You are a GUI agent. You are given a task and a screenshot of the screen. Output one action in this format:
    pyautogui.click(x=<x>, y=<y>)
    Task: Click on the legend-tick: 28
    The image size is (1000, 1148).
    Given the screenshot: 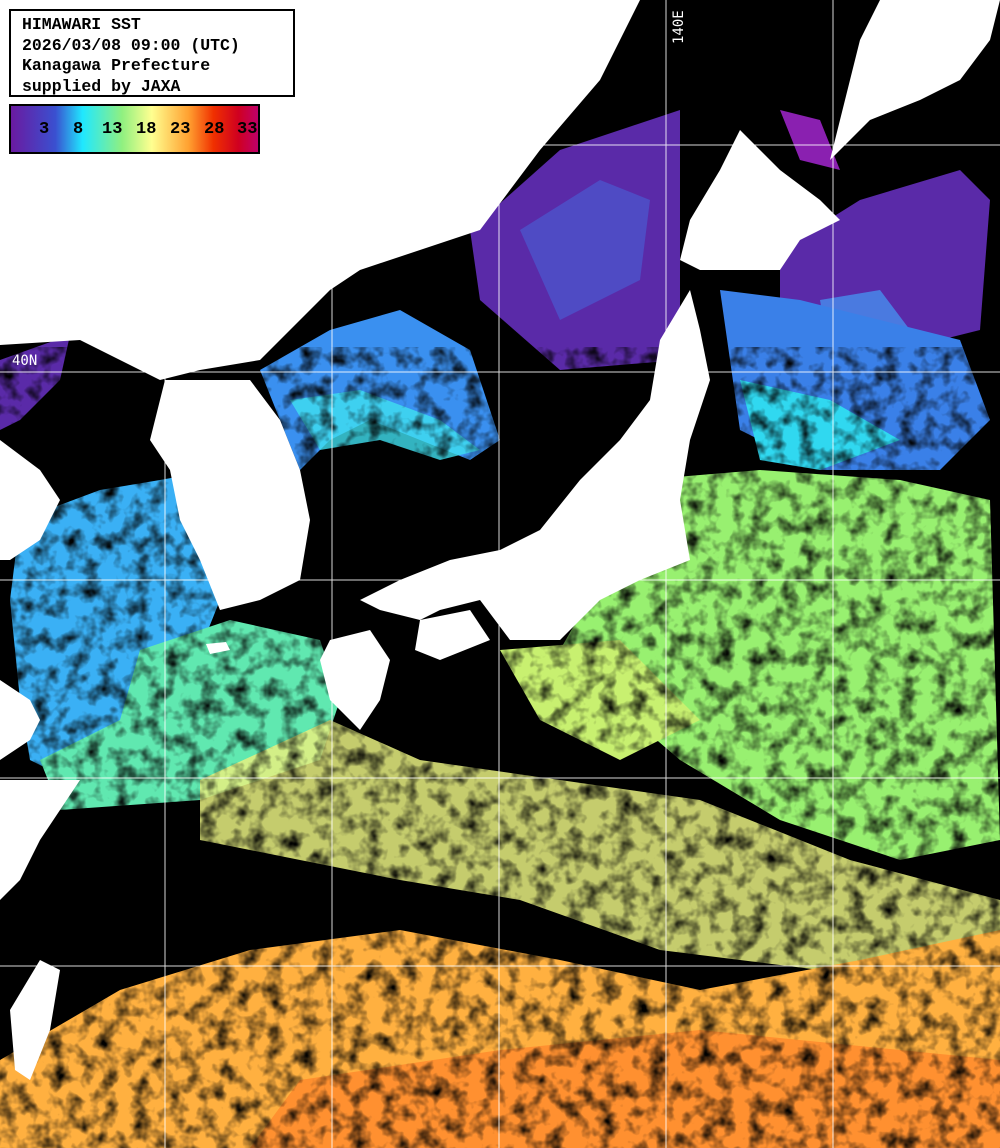 What is the action you would take?
    pyautogui.click(x=214, y=129)
    